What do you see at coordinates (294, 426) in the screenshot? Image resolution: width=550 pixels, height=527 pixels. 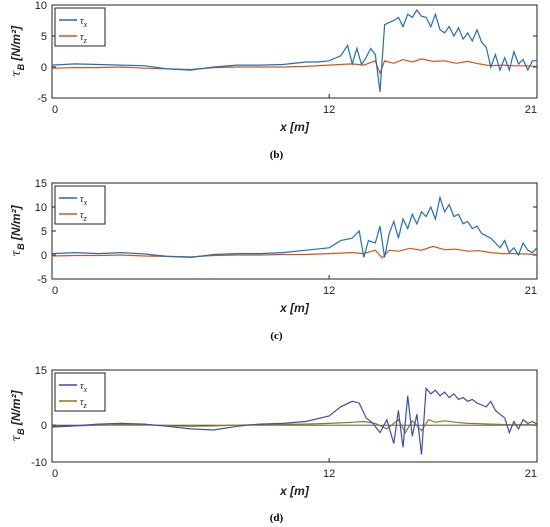 I see `series-line-tau-z` at bounding box center [294, 426].